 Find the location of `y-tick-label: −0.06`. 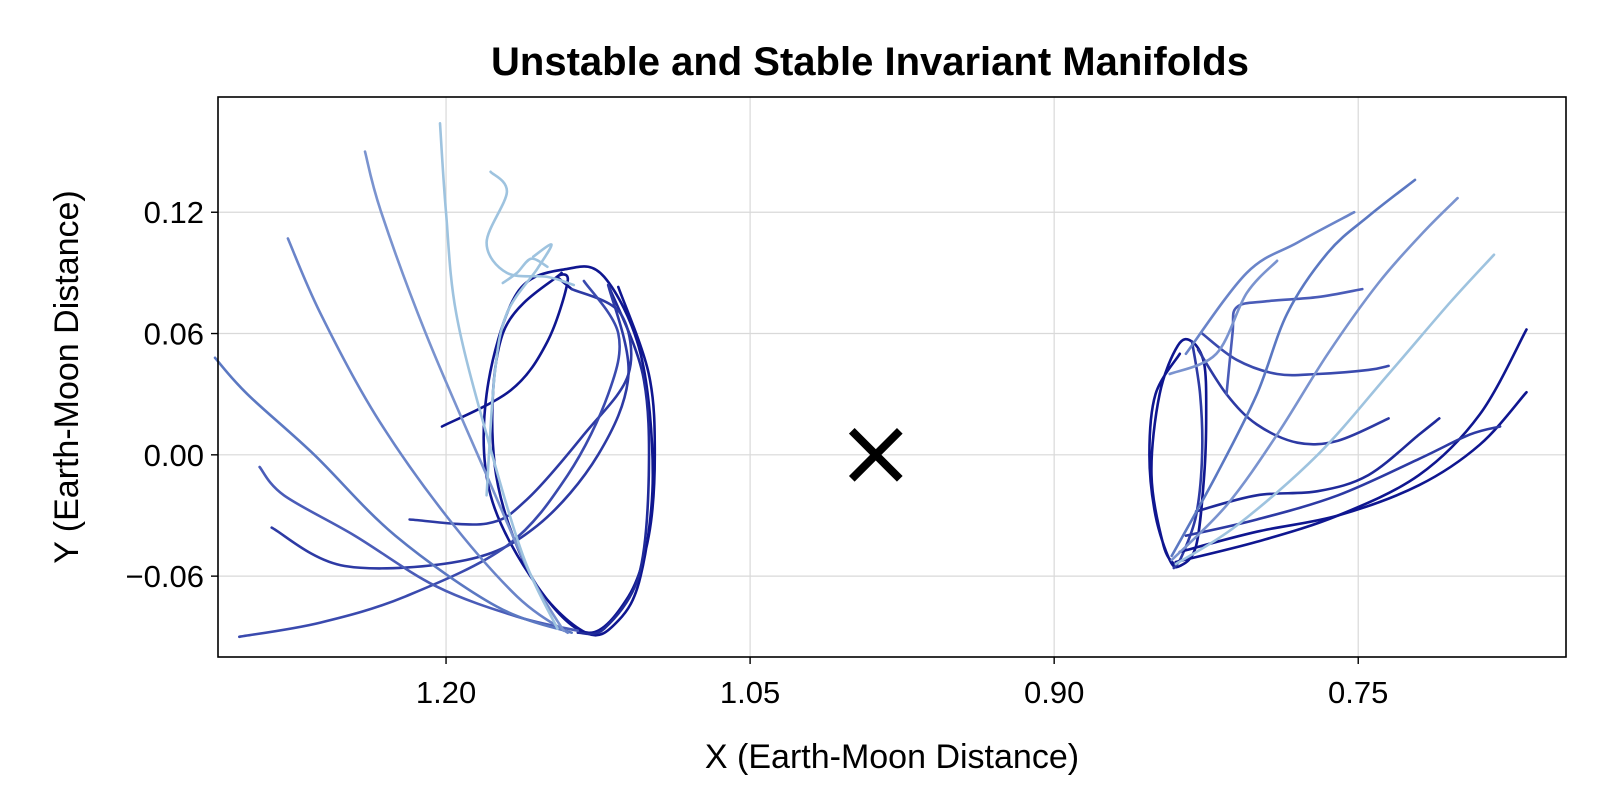

y-tick-label: −0.06 is located at coordinates (165, 576).